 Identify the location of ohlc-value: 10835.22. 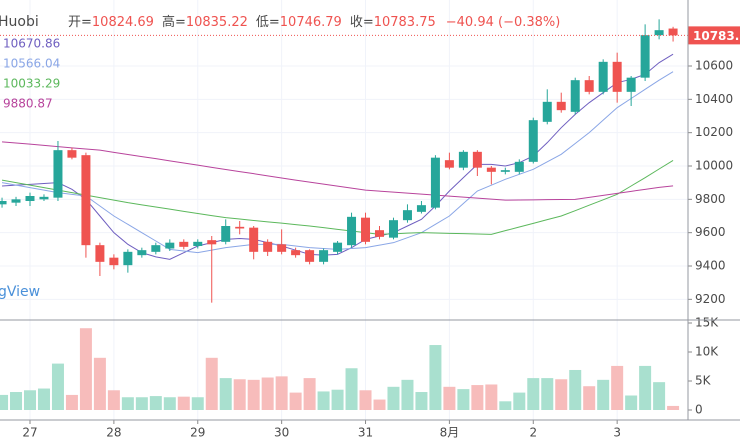
(217, 22).